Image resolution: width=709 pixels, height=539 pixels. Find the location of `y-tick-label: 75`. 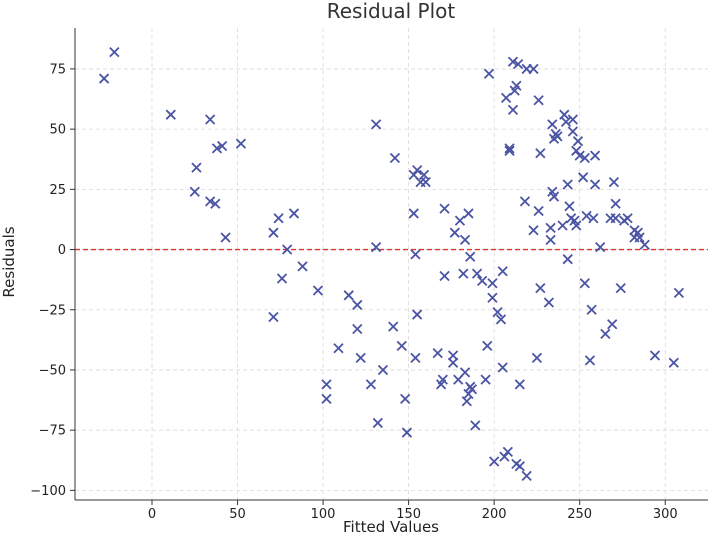

y-tick-label: 75 is located at coordinates (57, 69).